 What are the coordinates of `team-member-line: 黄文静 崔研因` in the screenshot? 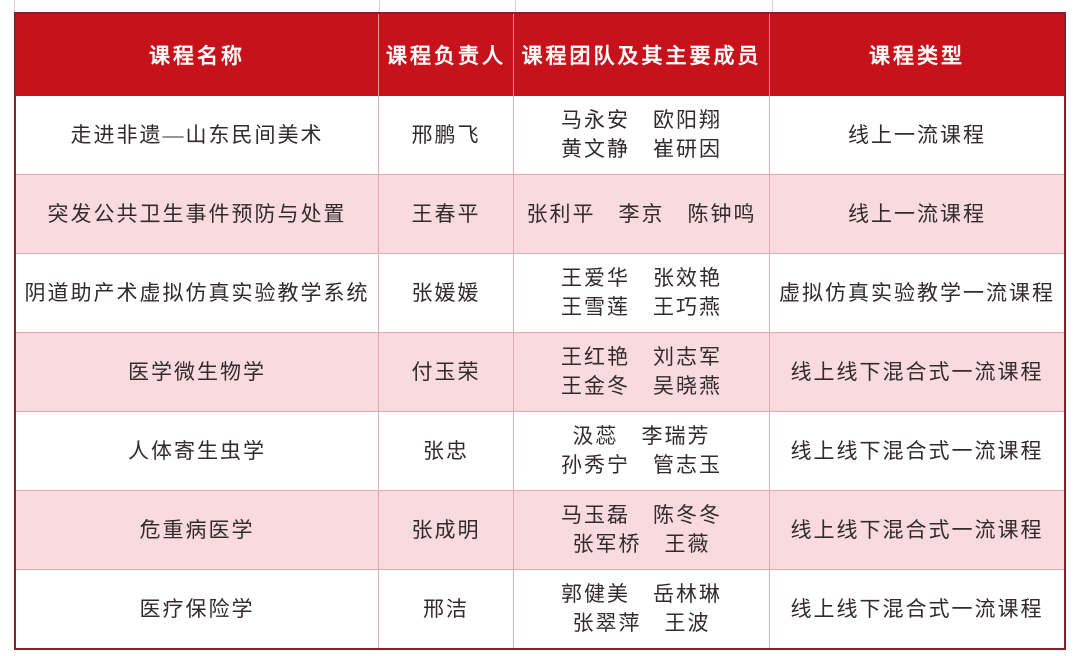 It's located at (641, 149).